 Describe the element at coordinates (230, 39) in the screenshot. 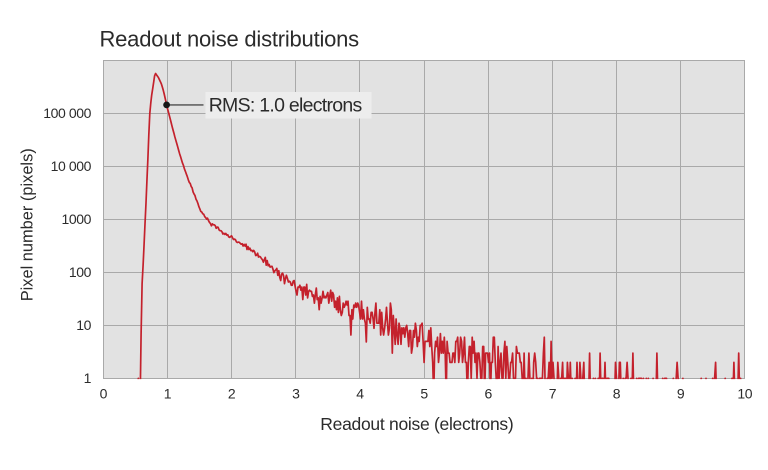

I see `svg-text: Readout noise distributions` at that location.